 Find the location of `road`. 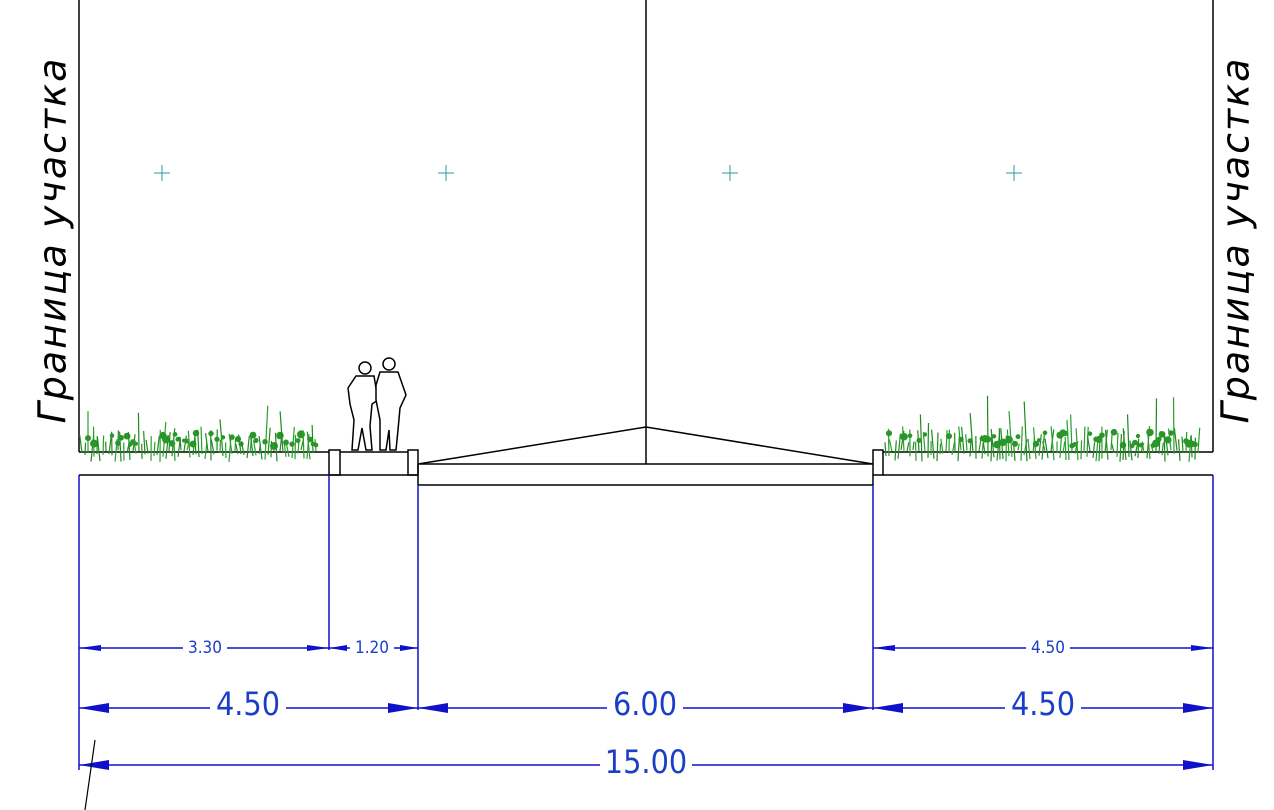

road is located at coordinates (645, 456).